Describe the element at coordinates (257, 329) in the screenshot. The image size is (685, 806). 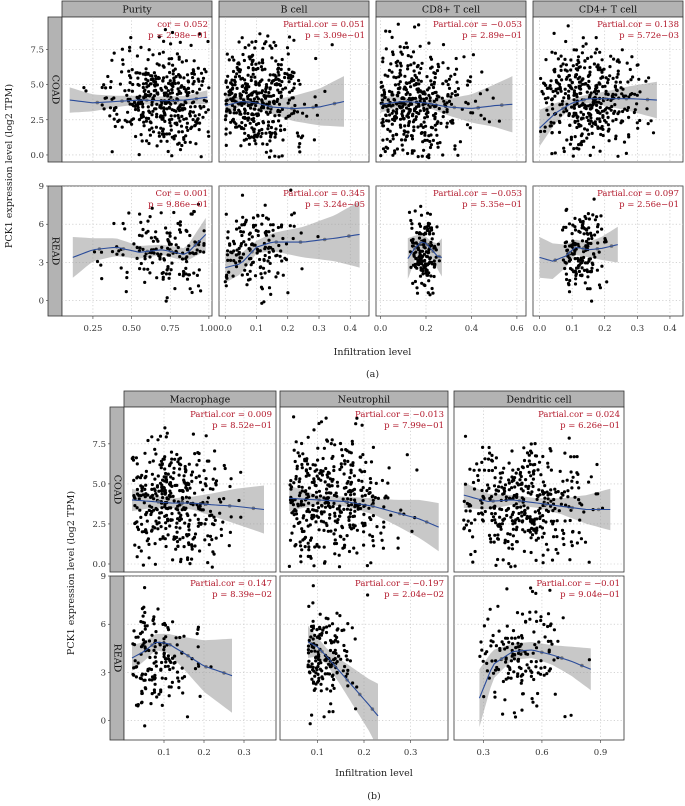
I see `x-tick-label: 0.1` at that location.